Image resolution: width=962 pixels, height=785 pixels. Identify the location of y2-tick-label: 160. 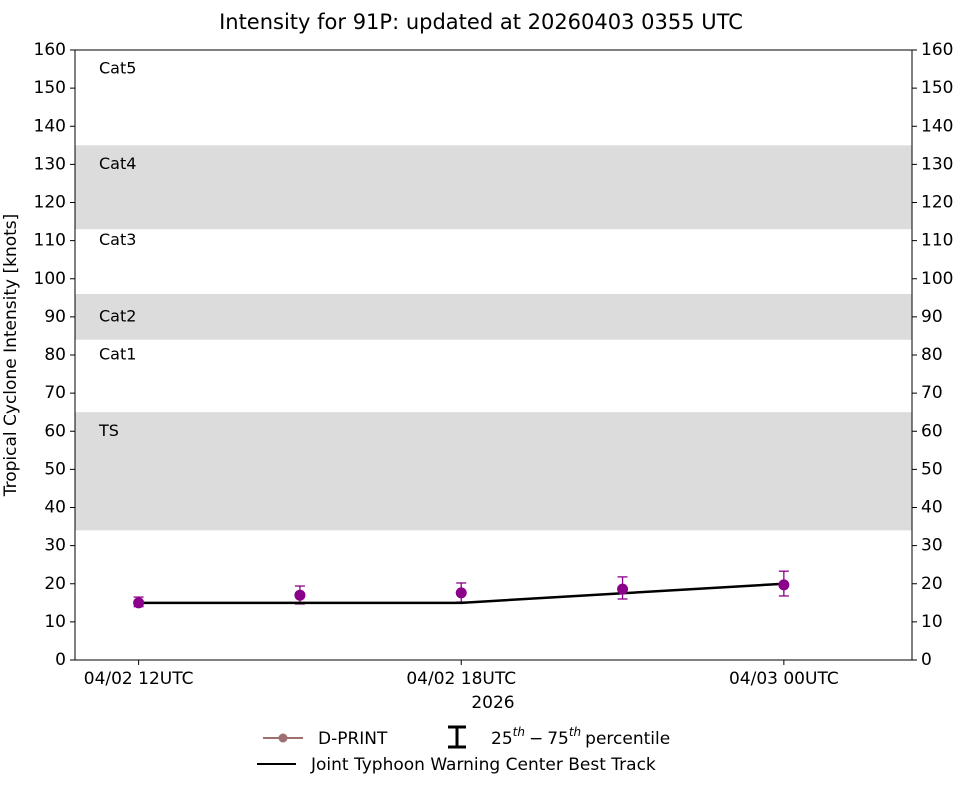
(937, 50).